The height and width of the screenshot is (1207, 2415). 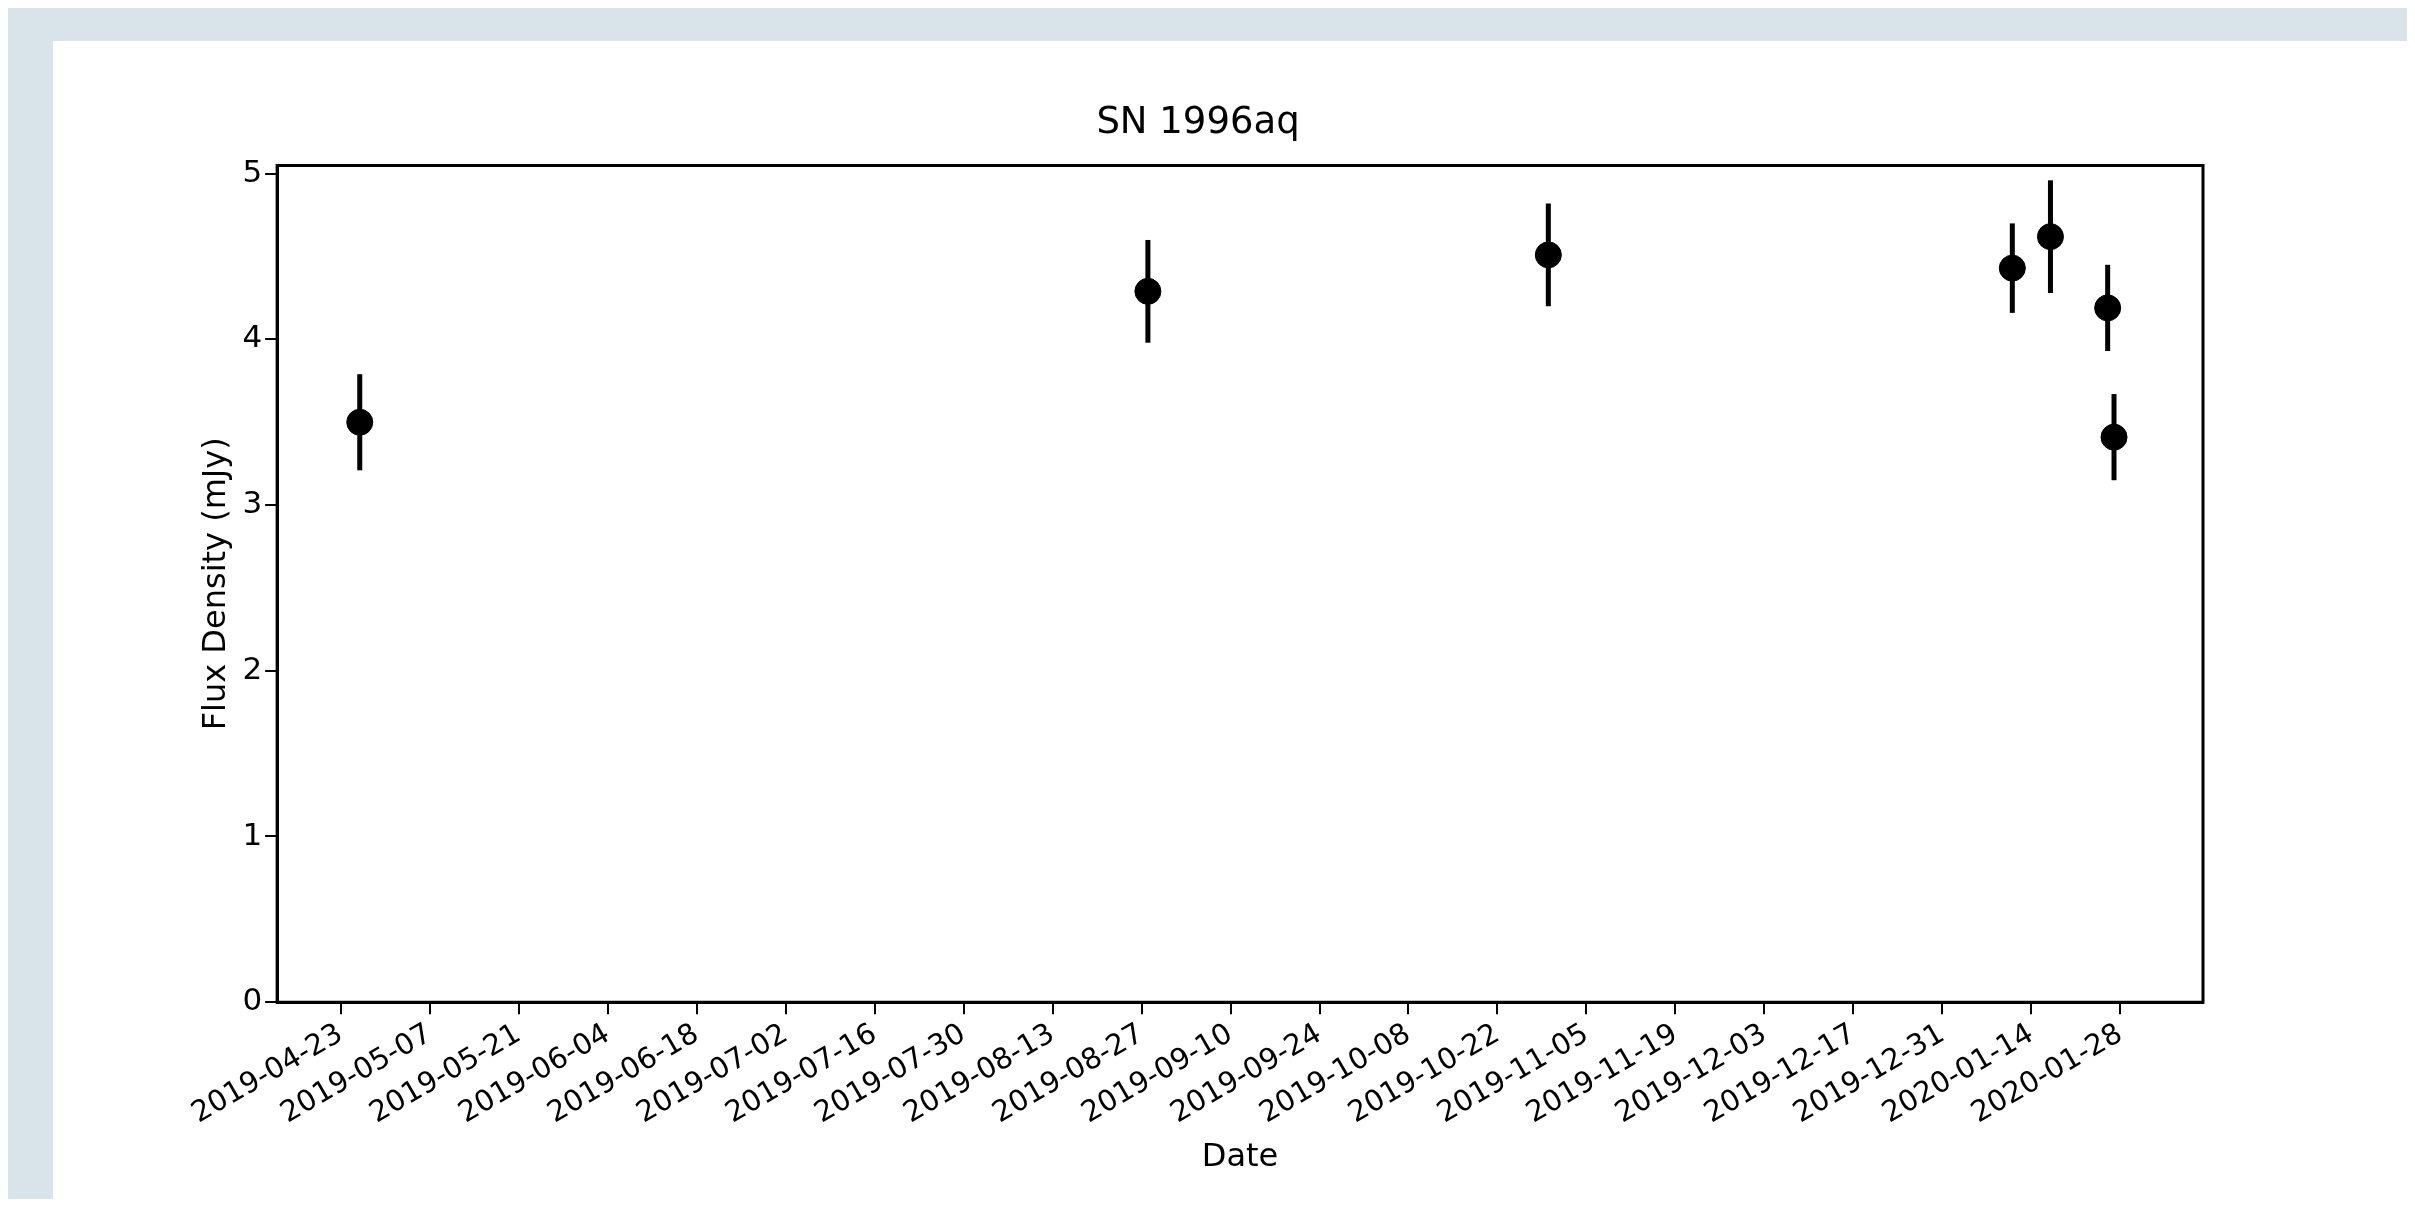 What do you see at coordinates (1198, 120) in the screenshot?
I see `chart-title: SN 1996aq` at bounding box center [1198, 120].